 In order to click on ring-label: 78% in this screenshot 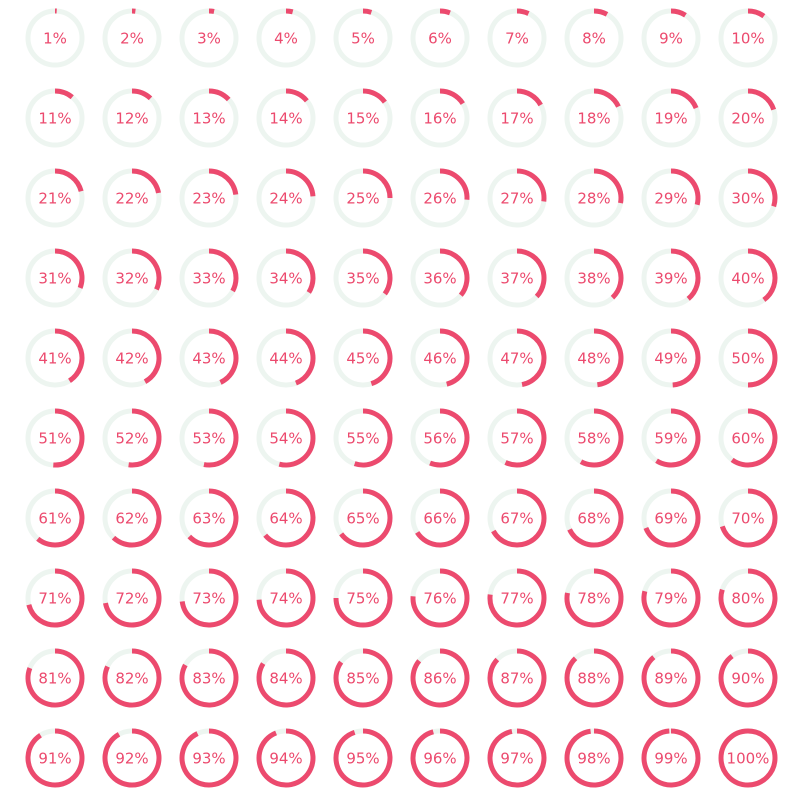, I will do `click(593, 599)`.